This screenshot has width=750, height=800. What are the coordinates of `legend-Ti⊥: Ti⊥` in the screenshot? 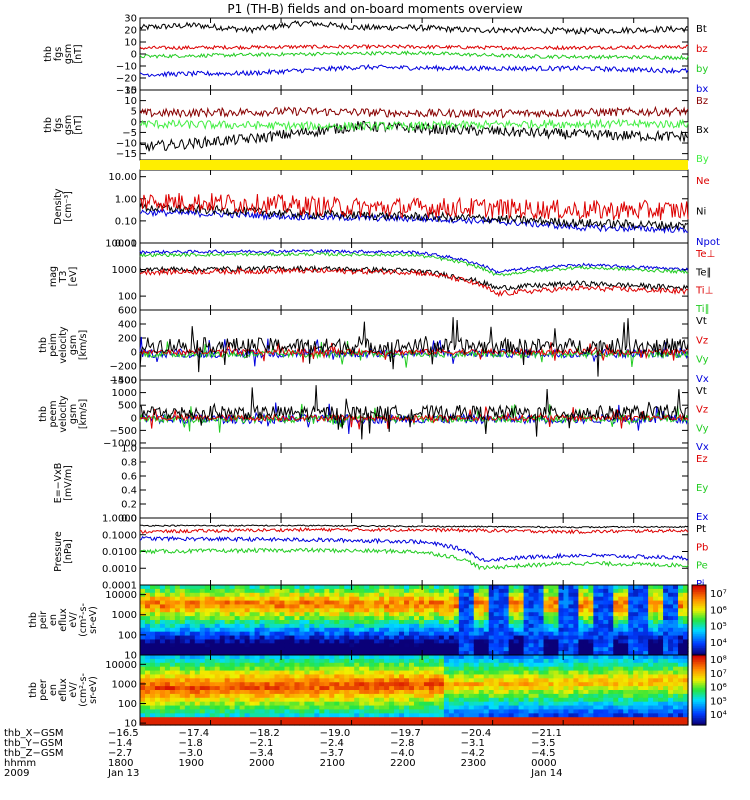 It's located at (704, 291).